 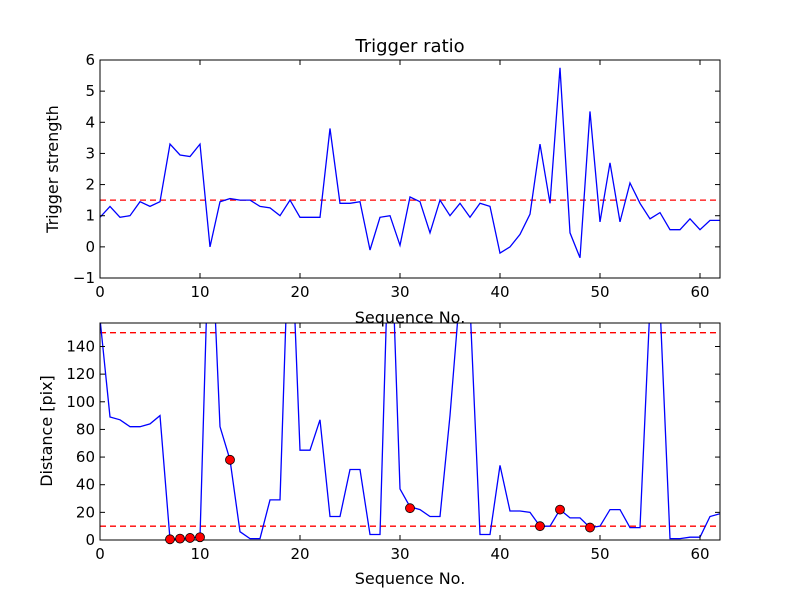 I want to click on y-tick-label: 100, so click(x=80, y=402).